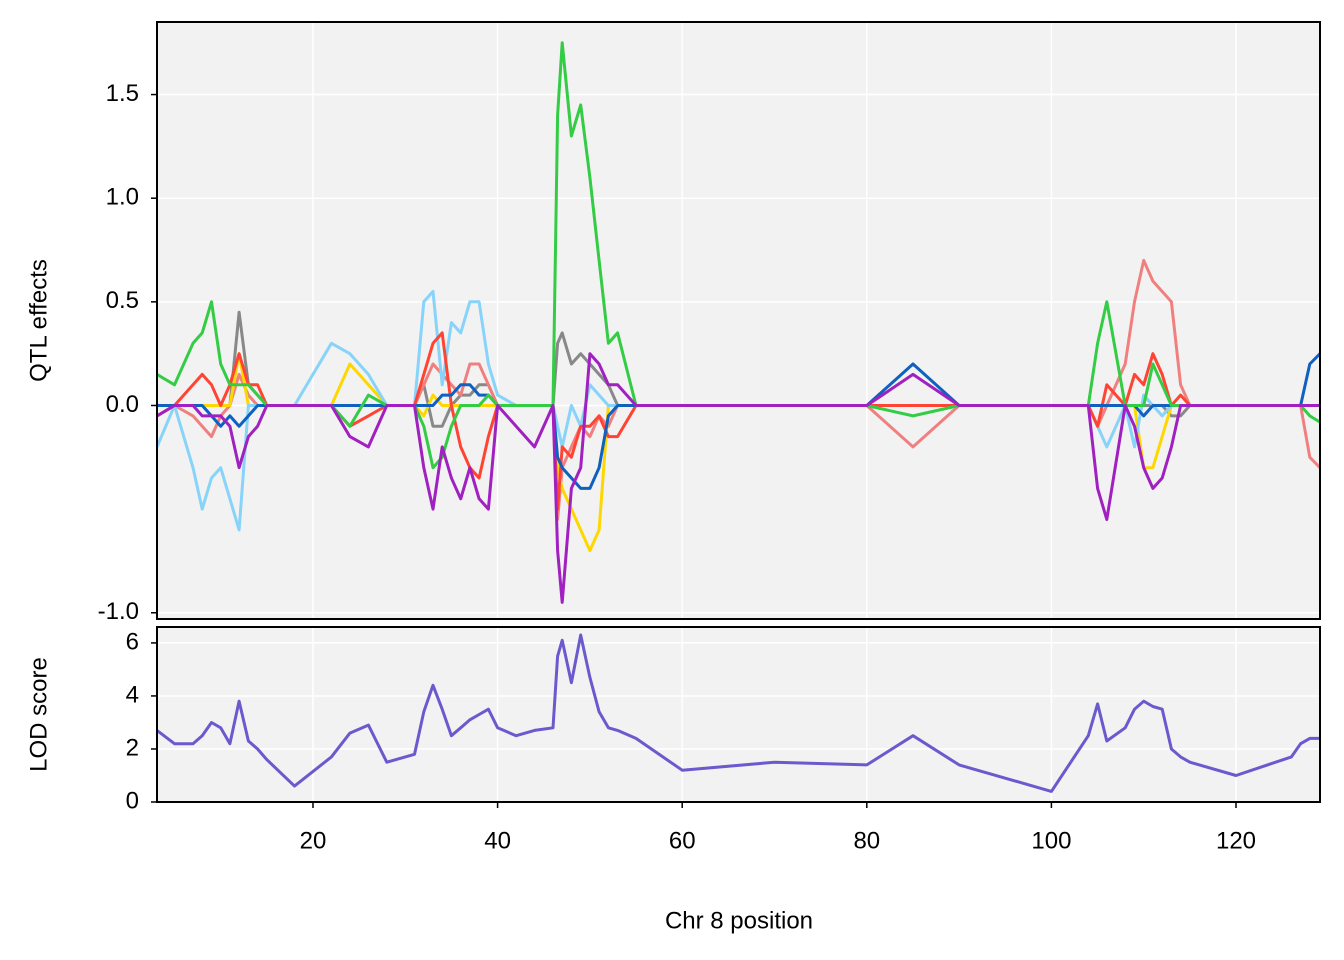 Image resolution: width=1344 pixels, height=960 pixels. Describe the element at coordinates (122, 93) in the screenshot. I see `y-tick-label: 1.5` at that location.